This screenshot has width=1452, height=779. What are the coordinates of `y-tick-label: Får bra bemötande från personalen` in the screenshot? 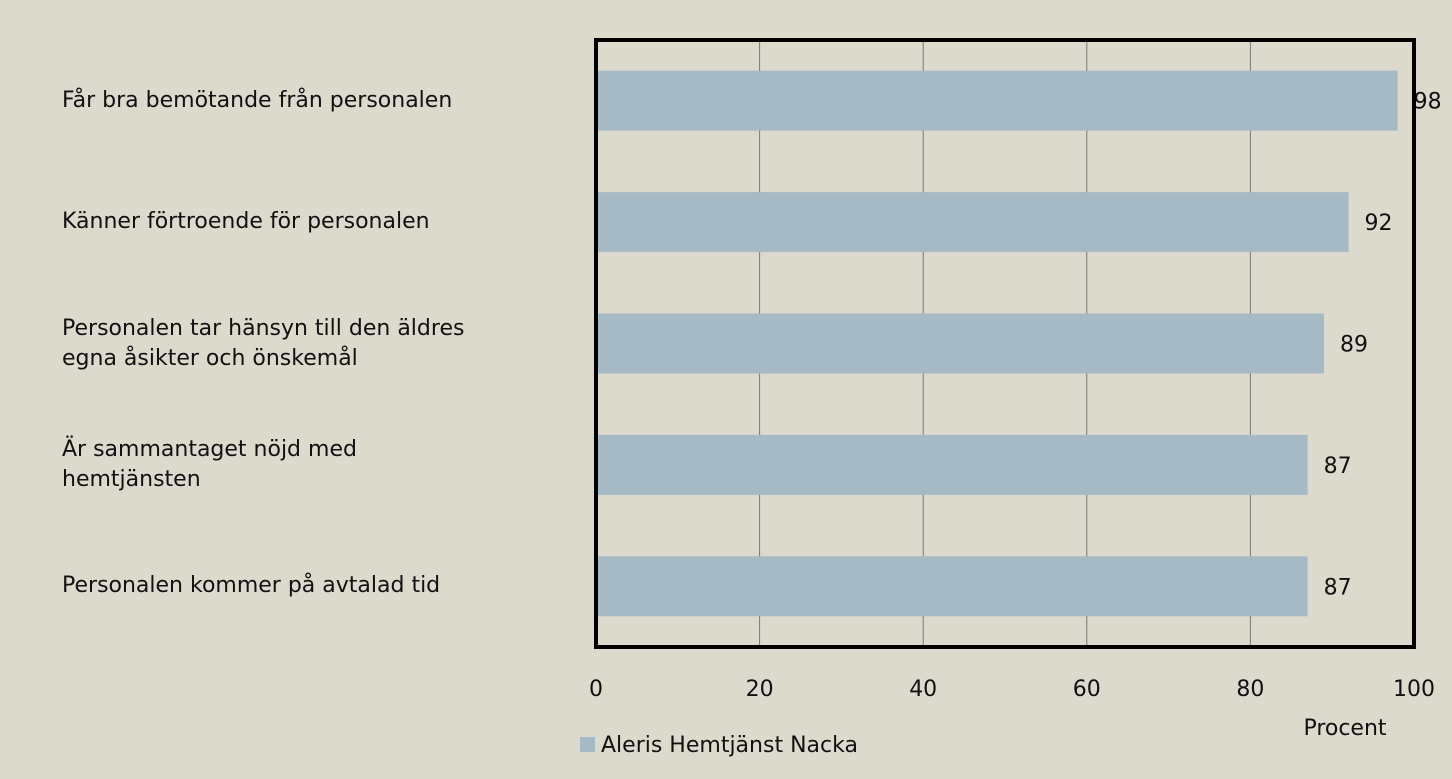 It's located at (257, 100).